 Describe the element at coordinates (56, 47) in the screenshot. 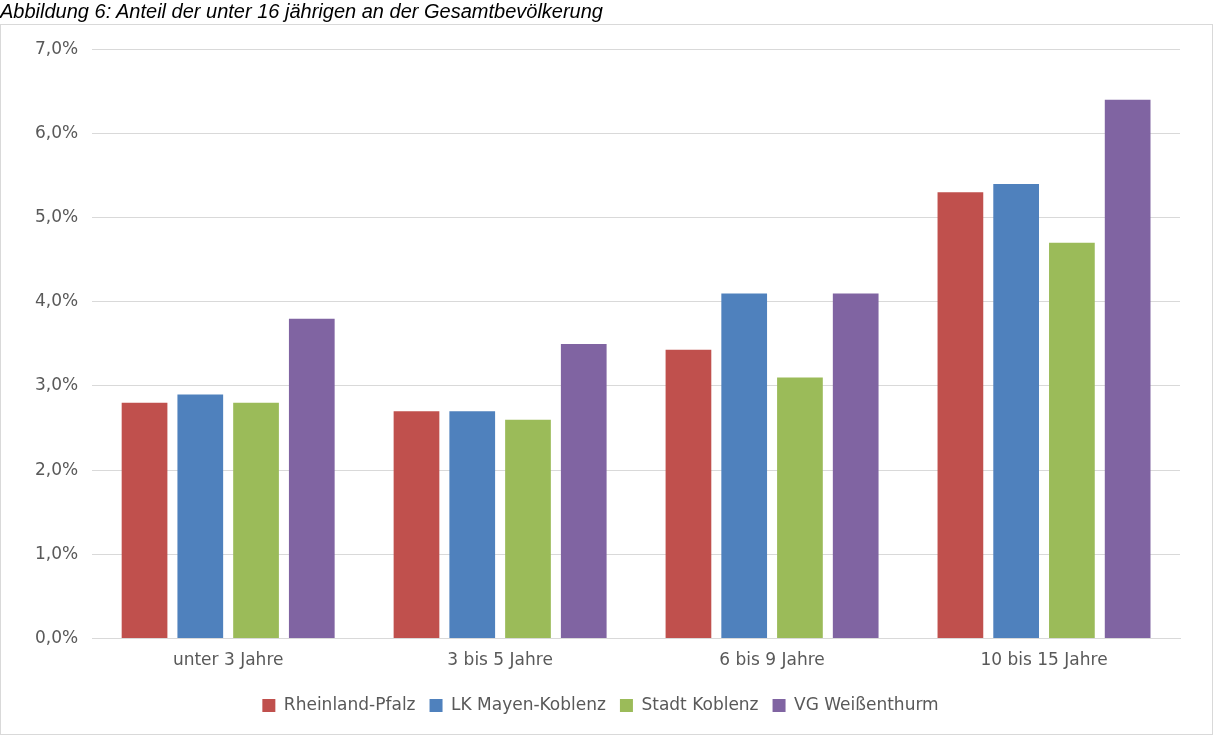

I see `y-tick-label: 7,0%` at that location.